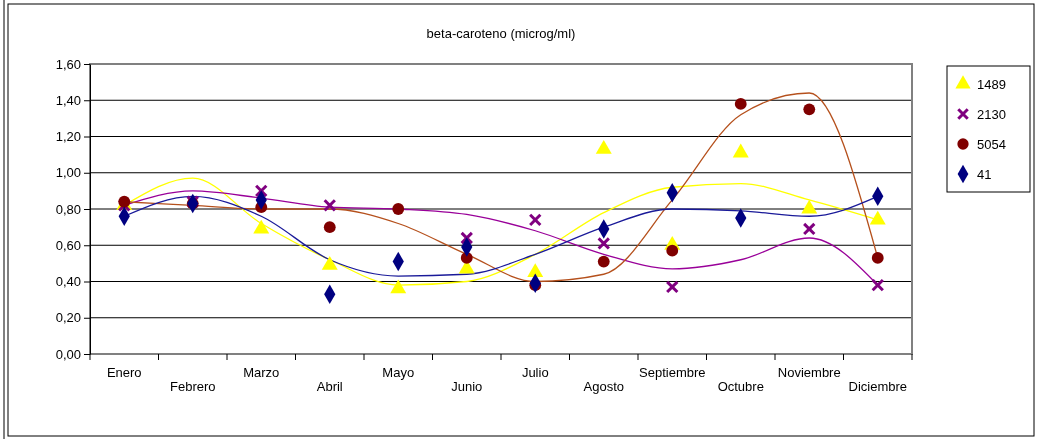 This screenshot has width=1039, height=439. Describe the element at coordinates (68, 245) in the screenshot. I see `y-tick-label: 0,60` at that location.